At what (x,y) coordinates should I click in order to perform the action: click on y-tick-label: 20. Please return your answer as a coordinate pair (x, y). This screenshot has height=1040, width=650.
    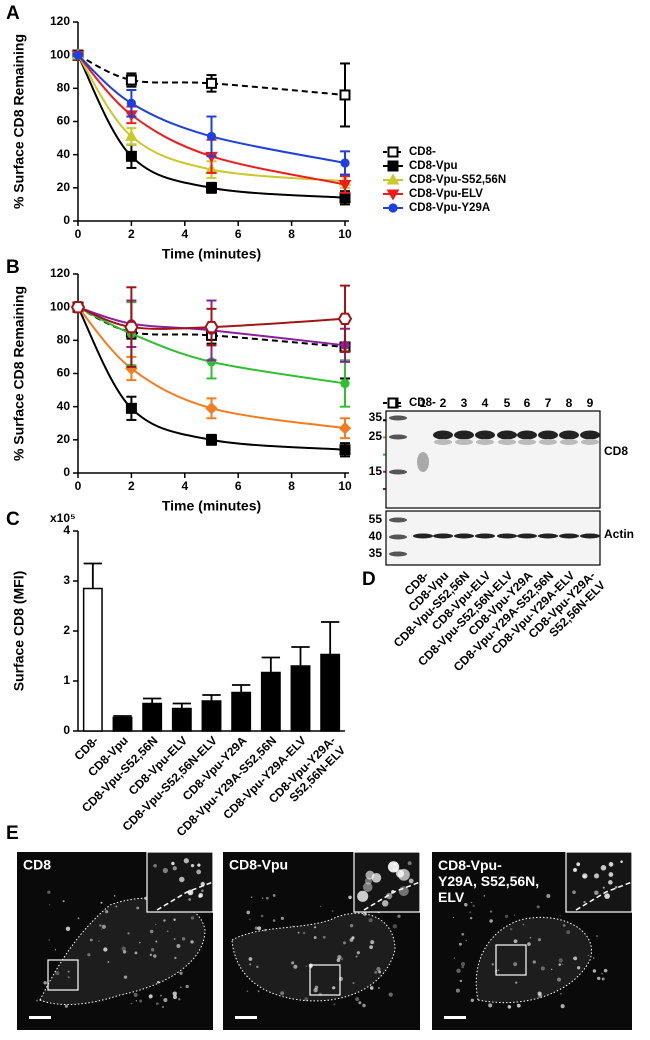
    Looking at the image, I should click on (64, 187).